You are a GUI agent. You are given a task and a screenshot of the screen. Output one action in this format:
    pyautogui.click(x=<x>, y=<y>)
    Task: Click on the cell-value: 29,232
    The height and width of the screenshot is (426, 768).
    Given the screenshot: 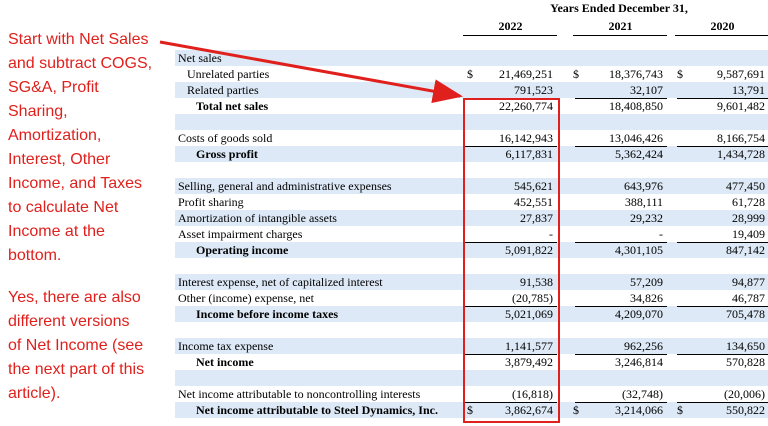 What is the action you would take?
    pyautogui.click(x=646, y=218)
    